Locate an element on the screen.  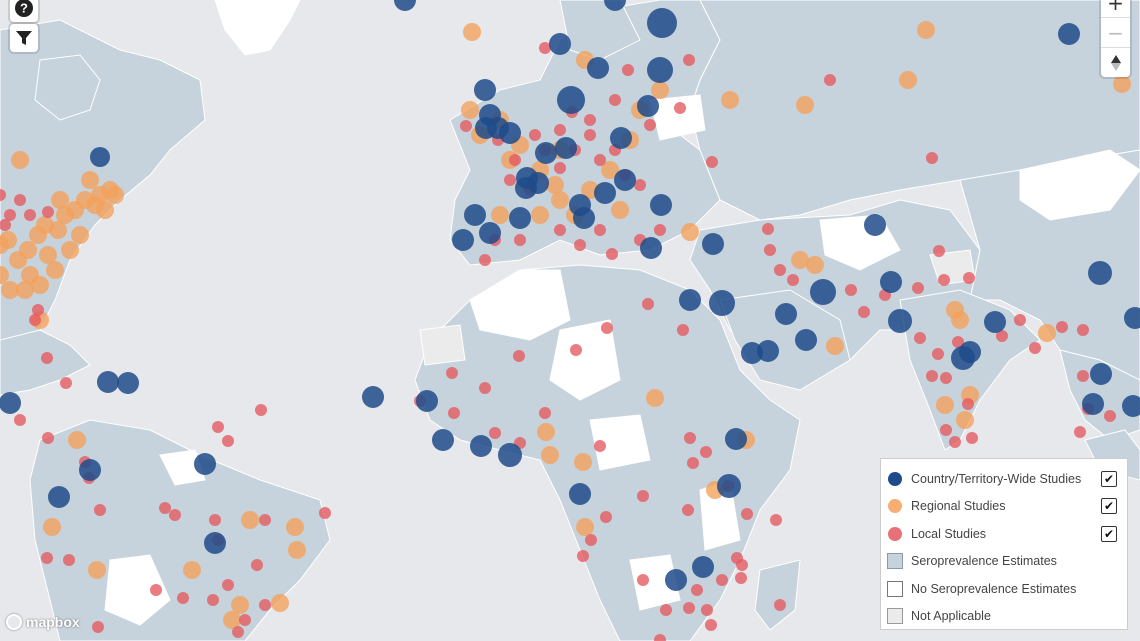
mapbox-attribution: mapbox is located at coordinates (43, 622).